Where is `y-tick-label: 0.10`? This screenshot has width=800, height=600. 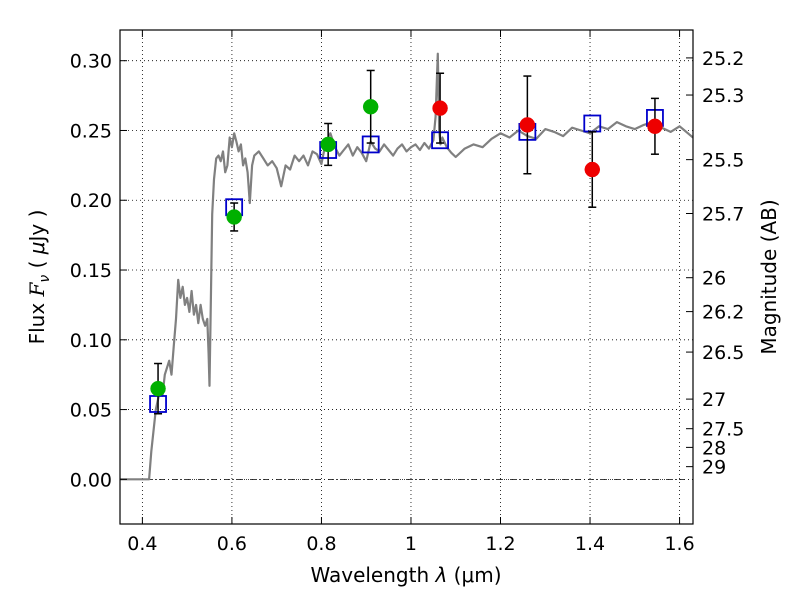
y-tick-label: 0.10 is located at coordinates (91, 341).